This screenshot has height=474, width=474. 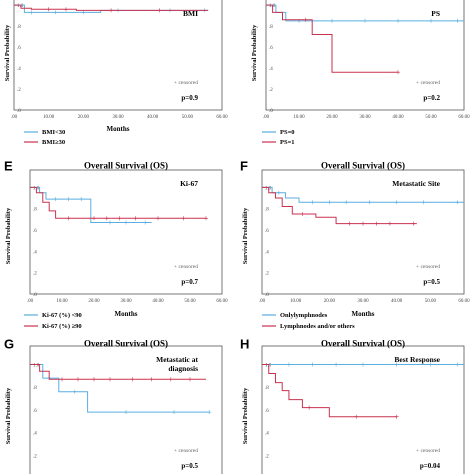 I want to click on panel-letter: E, so click(x=8, y=166).